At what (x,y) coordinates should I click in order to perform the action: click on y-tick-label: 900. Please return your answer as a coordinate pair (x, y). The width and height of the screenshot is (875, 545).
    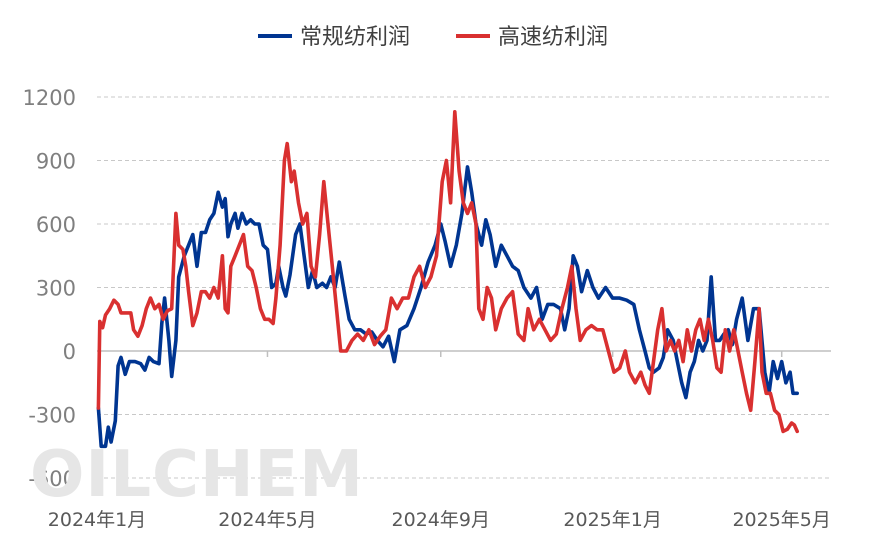
    Looking at the image, I should click on (56, 162).